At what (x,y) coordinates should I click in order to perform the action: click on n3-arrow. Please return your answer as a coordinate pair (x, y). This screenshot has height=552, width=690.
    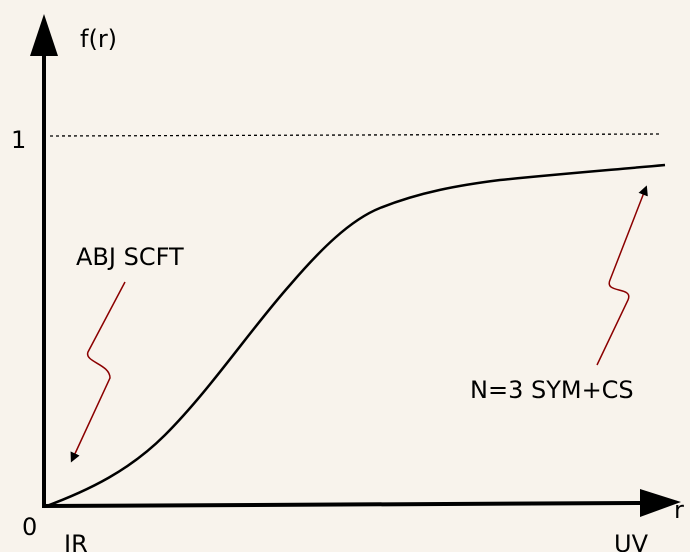
    Looking at the image, I should click on (622, 275).